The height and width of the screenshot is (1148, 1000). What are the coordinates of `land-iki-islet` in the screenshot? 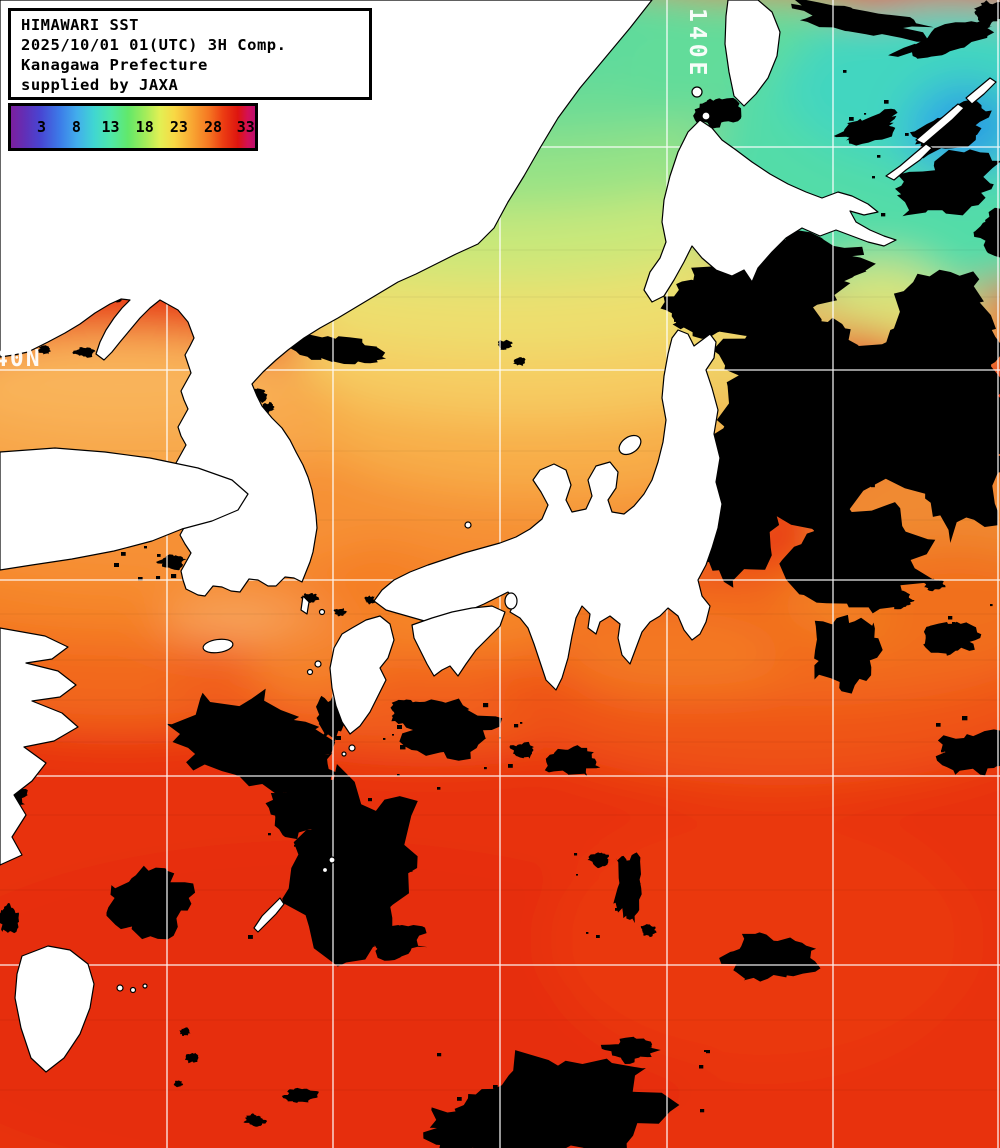 It's located at (322, 612).